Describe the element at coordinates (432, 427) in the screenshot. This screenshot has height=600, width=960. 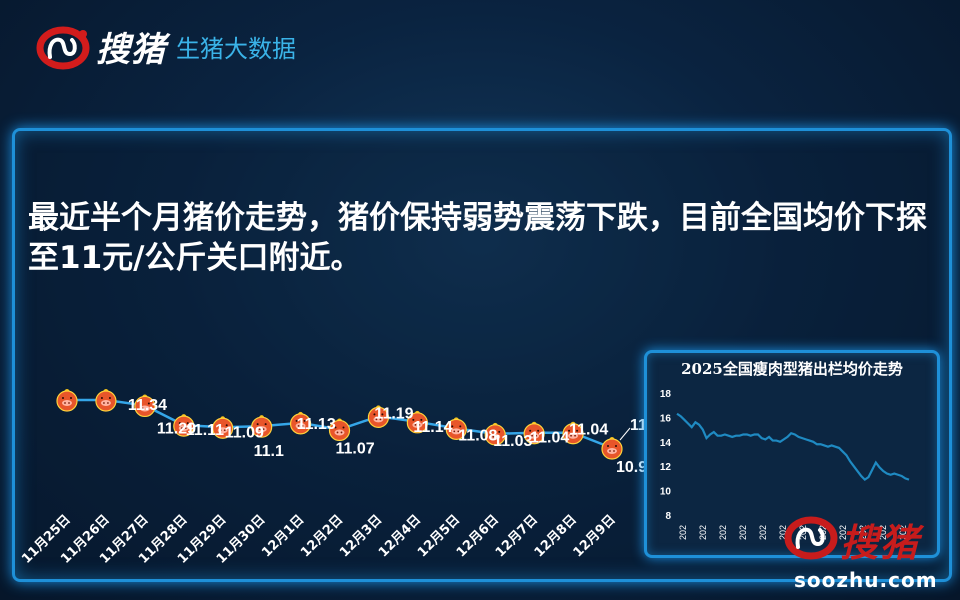
I see `data-label: 11.14` at that location.